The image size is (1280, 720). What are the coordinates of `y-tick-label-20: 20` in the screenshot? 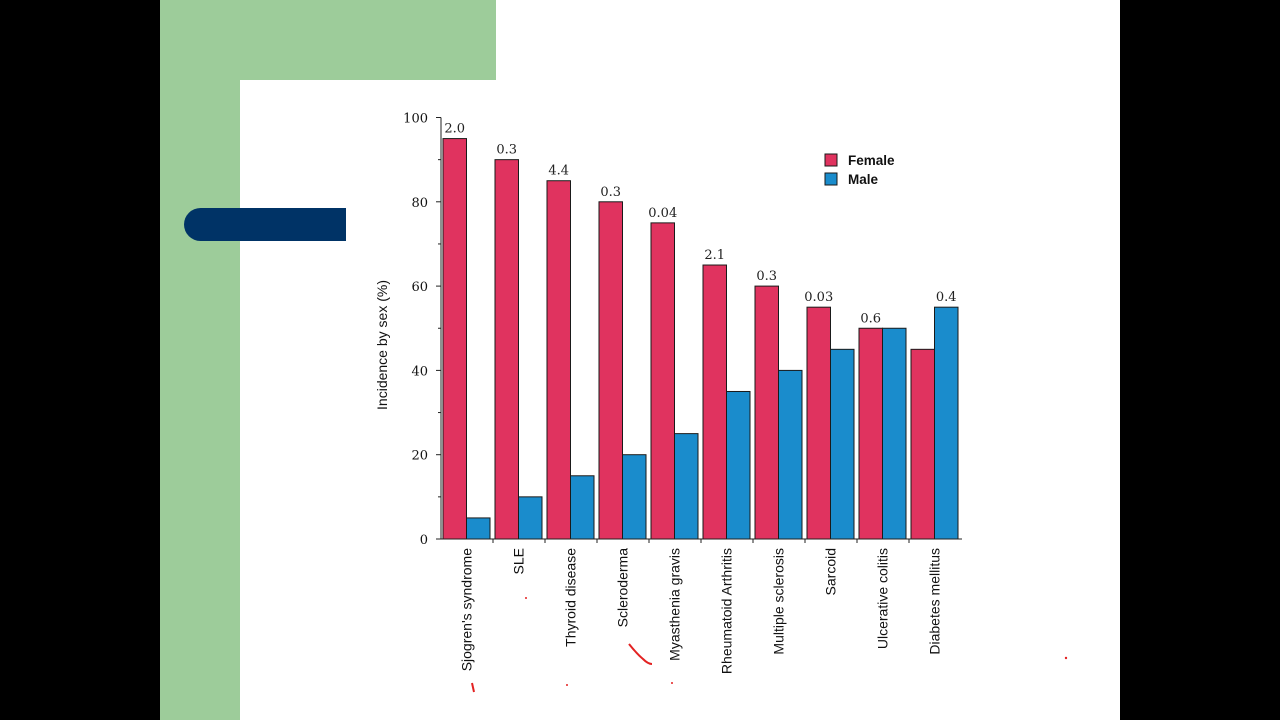 It's located at (419, 456).